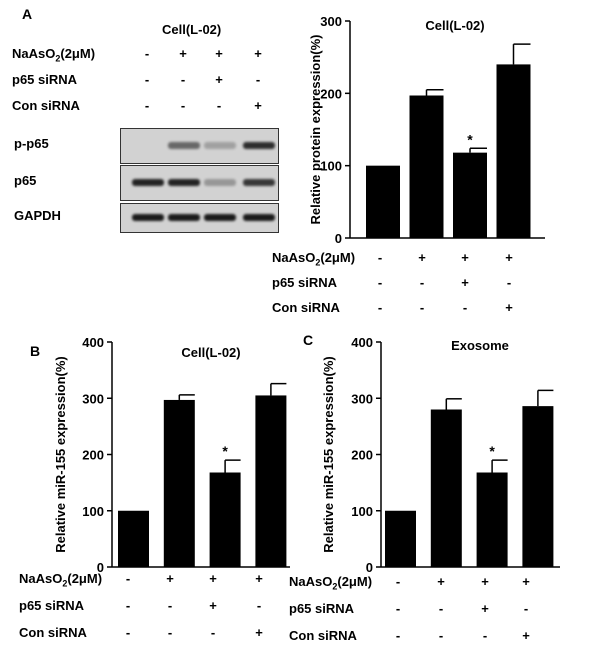 The width and height of the screenshot is (595, 655). What do you see at coordinates (53, 55) in the screenshot?
I see `blot-condition-label: NaAsO2(2μM)` at bounding box center [53, 55].